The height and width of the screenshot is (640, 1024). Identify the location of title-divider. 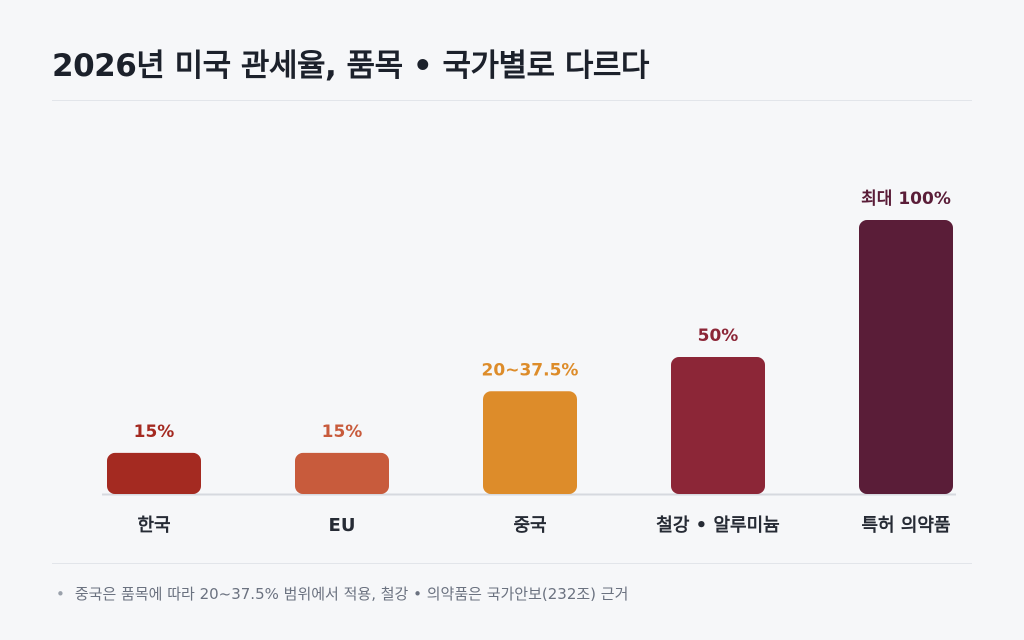
(512, 100).